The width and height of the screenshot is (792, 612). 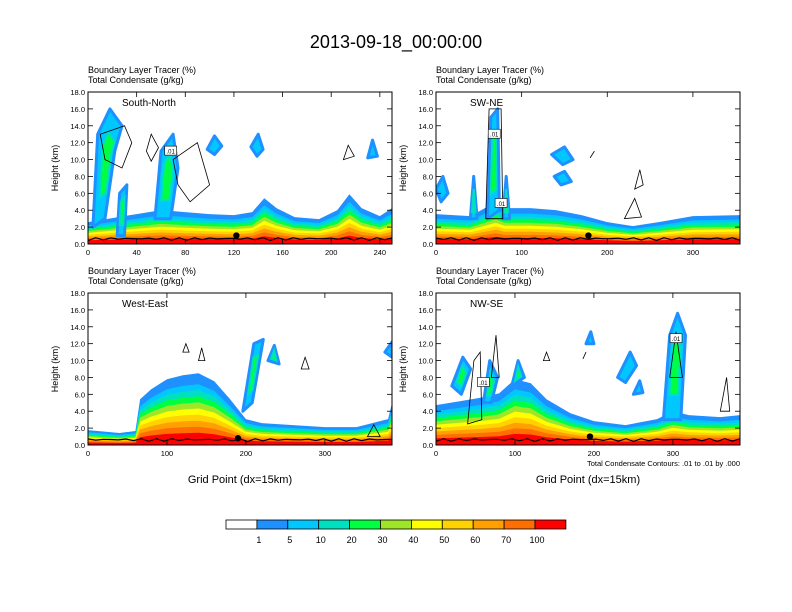 What do you see at coordinates (258, 540) in the screenshot?
I see `legend-label: 1` at bounding box center [258, 540].